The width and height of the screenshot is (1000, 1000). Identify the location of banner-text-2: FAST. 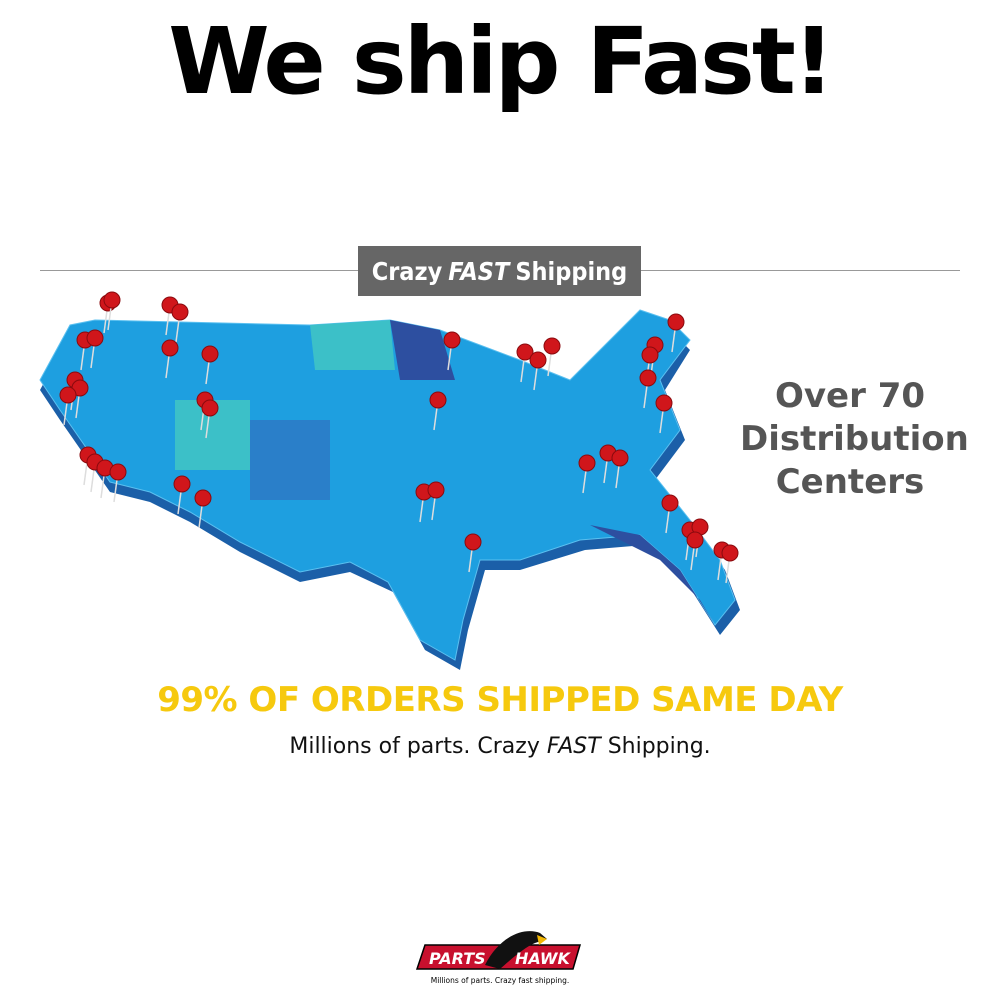
(479, 271).